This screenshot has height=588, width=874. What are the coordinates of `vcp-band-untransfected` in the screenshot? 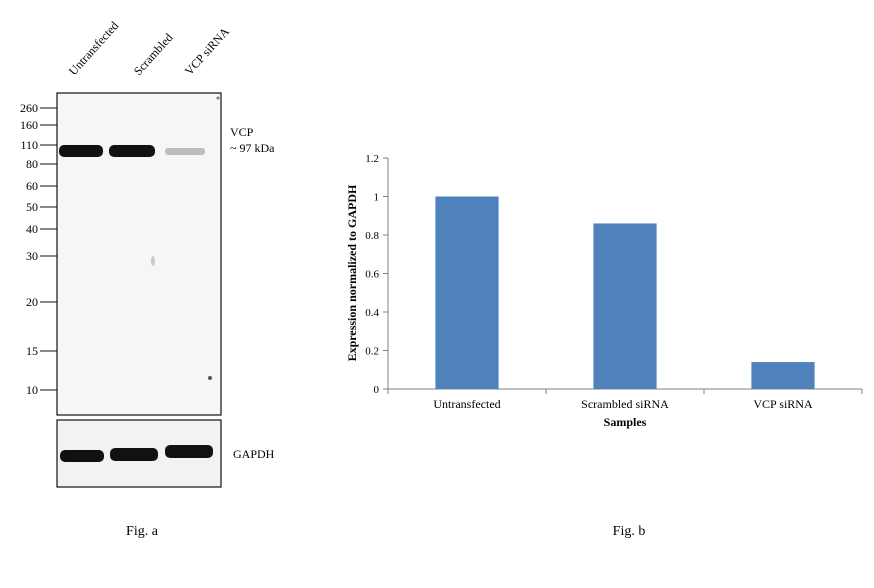 It's located at (81, 151).